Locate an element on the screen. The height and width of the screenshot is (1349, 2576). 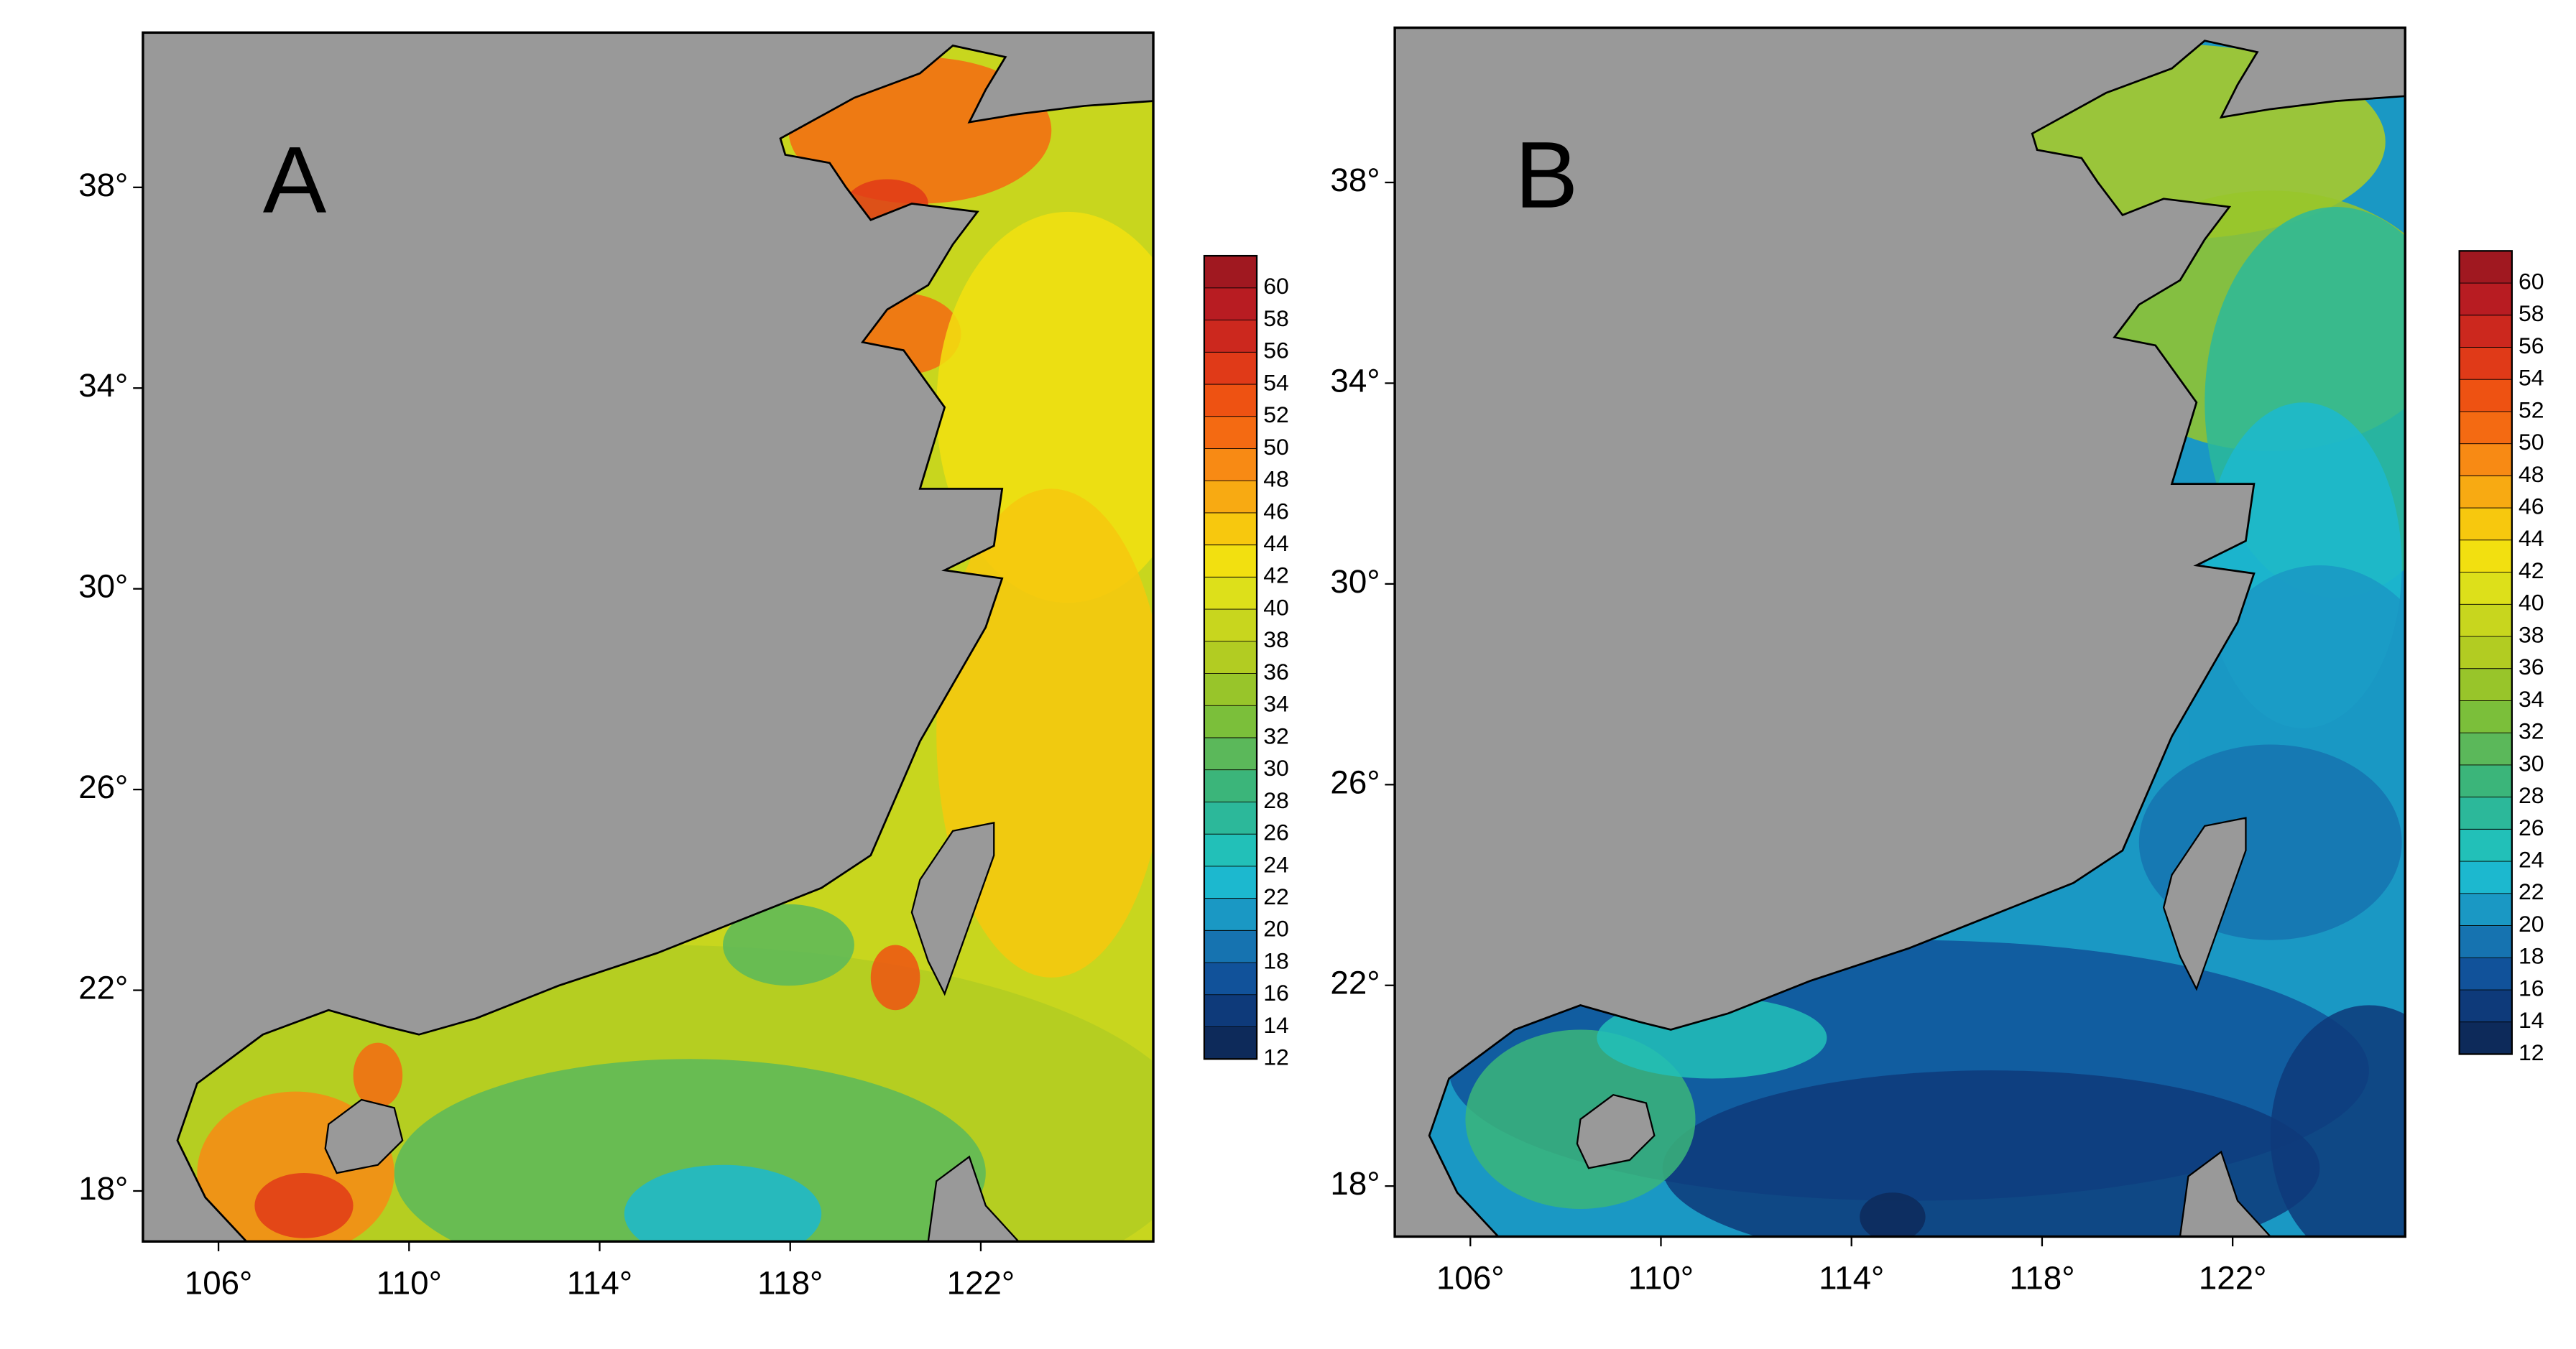
colorbar-tick-label: 16 is located at coordinates (1276, 993).